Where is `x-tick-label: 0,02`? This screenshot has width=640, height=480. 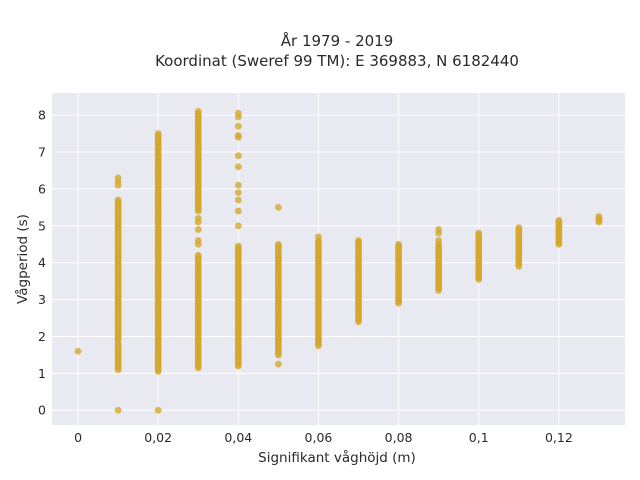 x-tick-label: 0,02 is located at coordinates (158, 437).